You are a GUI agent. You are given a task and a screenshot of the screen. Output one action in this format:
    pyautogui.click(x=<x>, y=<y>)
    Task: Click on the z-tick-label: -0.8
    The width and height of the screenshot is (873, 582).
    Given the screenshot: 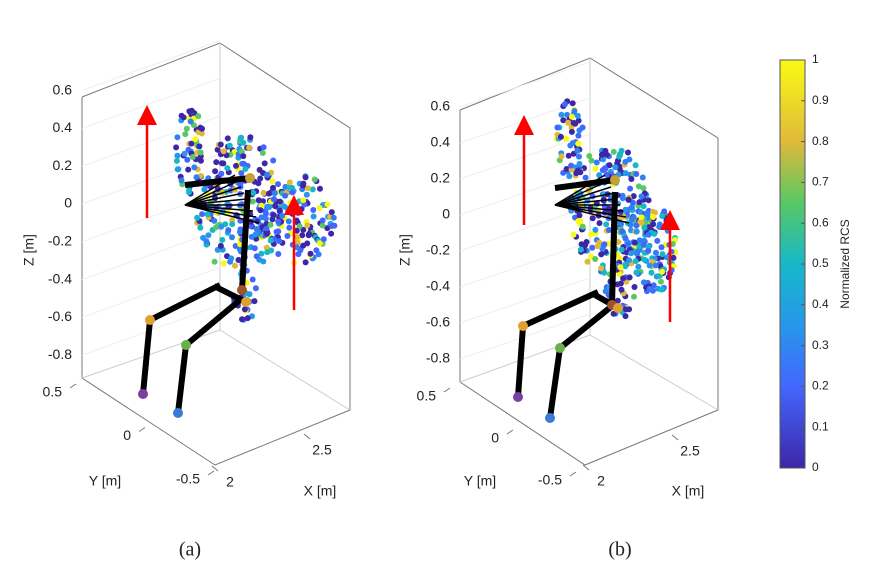 What is the action you would take?
    pyautogui.click(x=438, y=358)
    